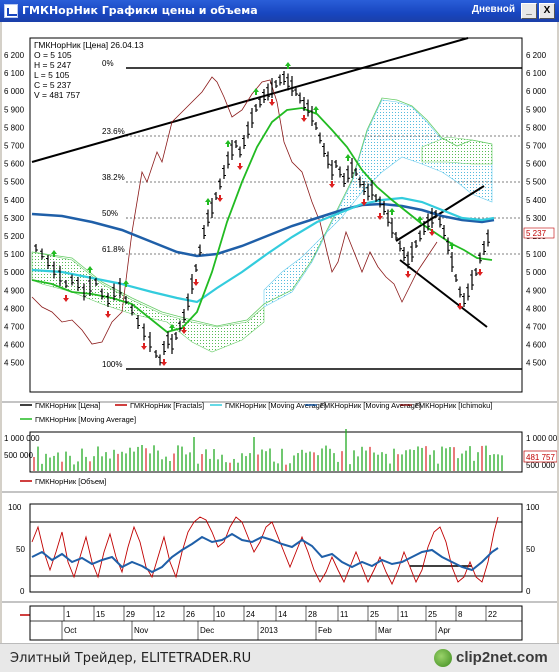 Image resolution: width=559 pixels, height=672 pixels. What do you see at coordinates (536, 200) in the screenshot?
I see `price-tick-right: 5 400` at bounding box center [536, 200].